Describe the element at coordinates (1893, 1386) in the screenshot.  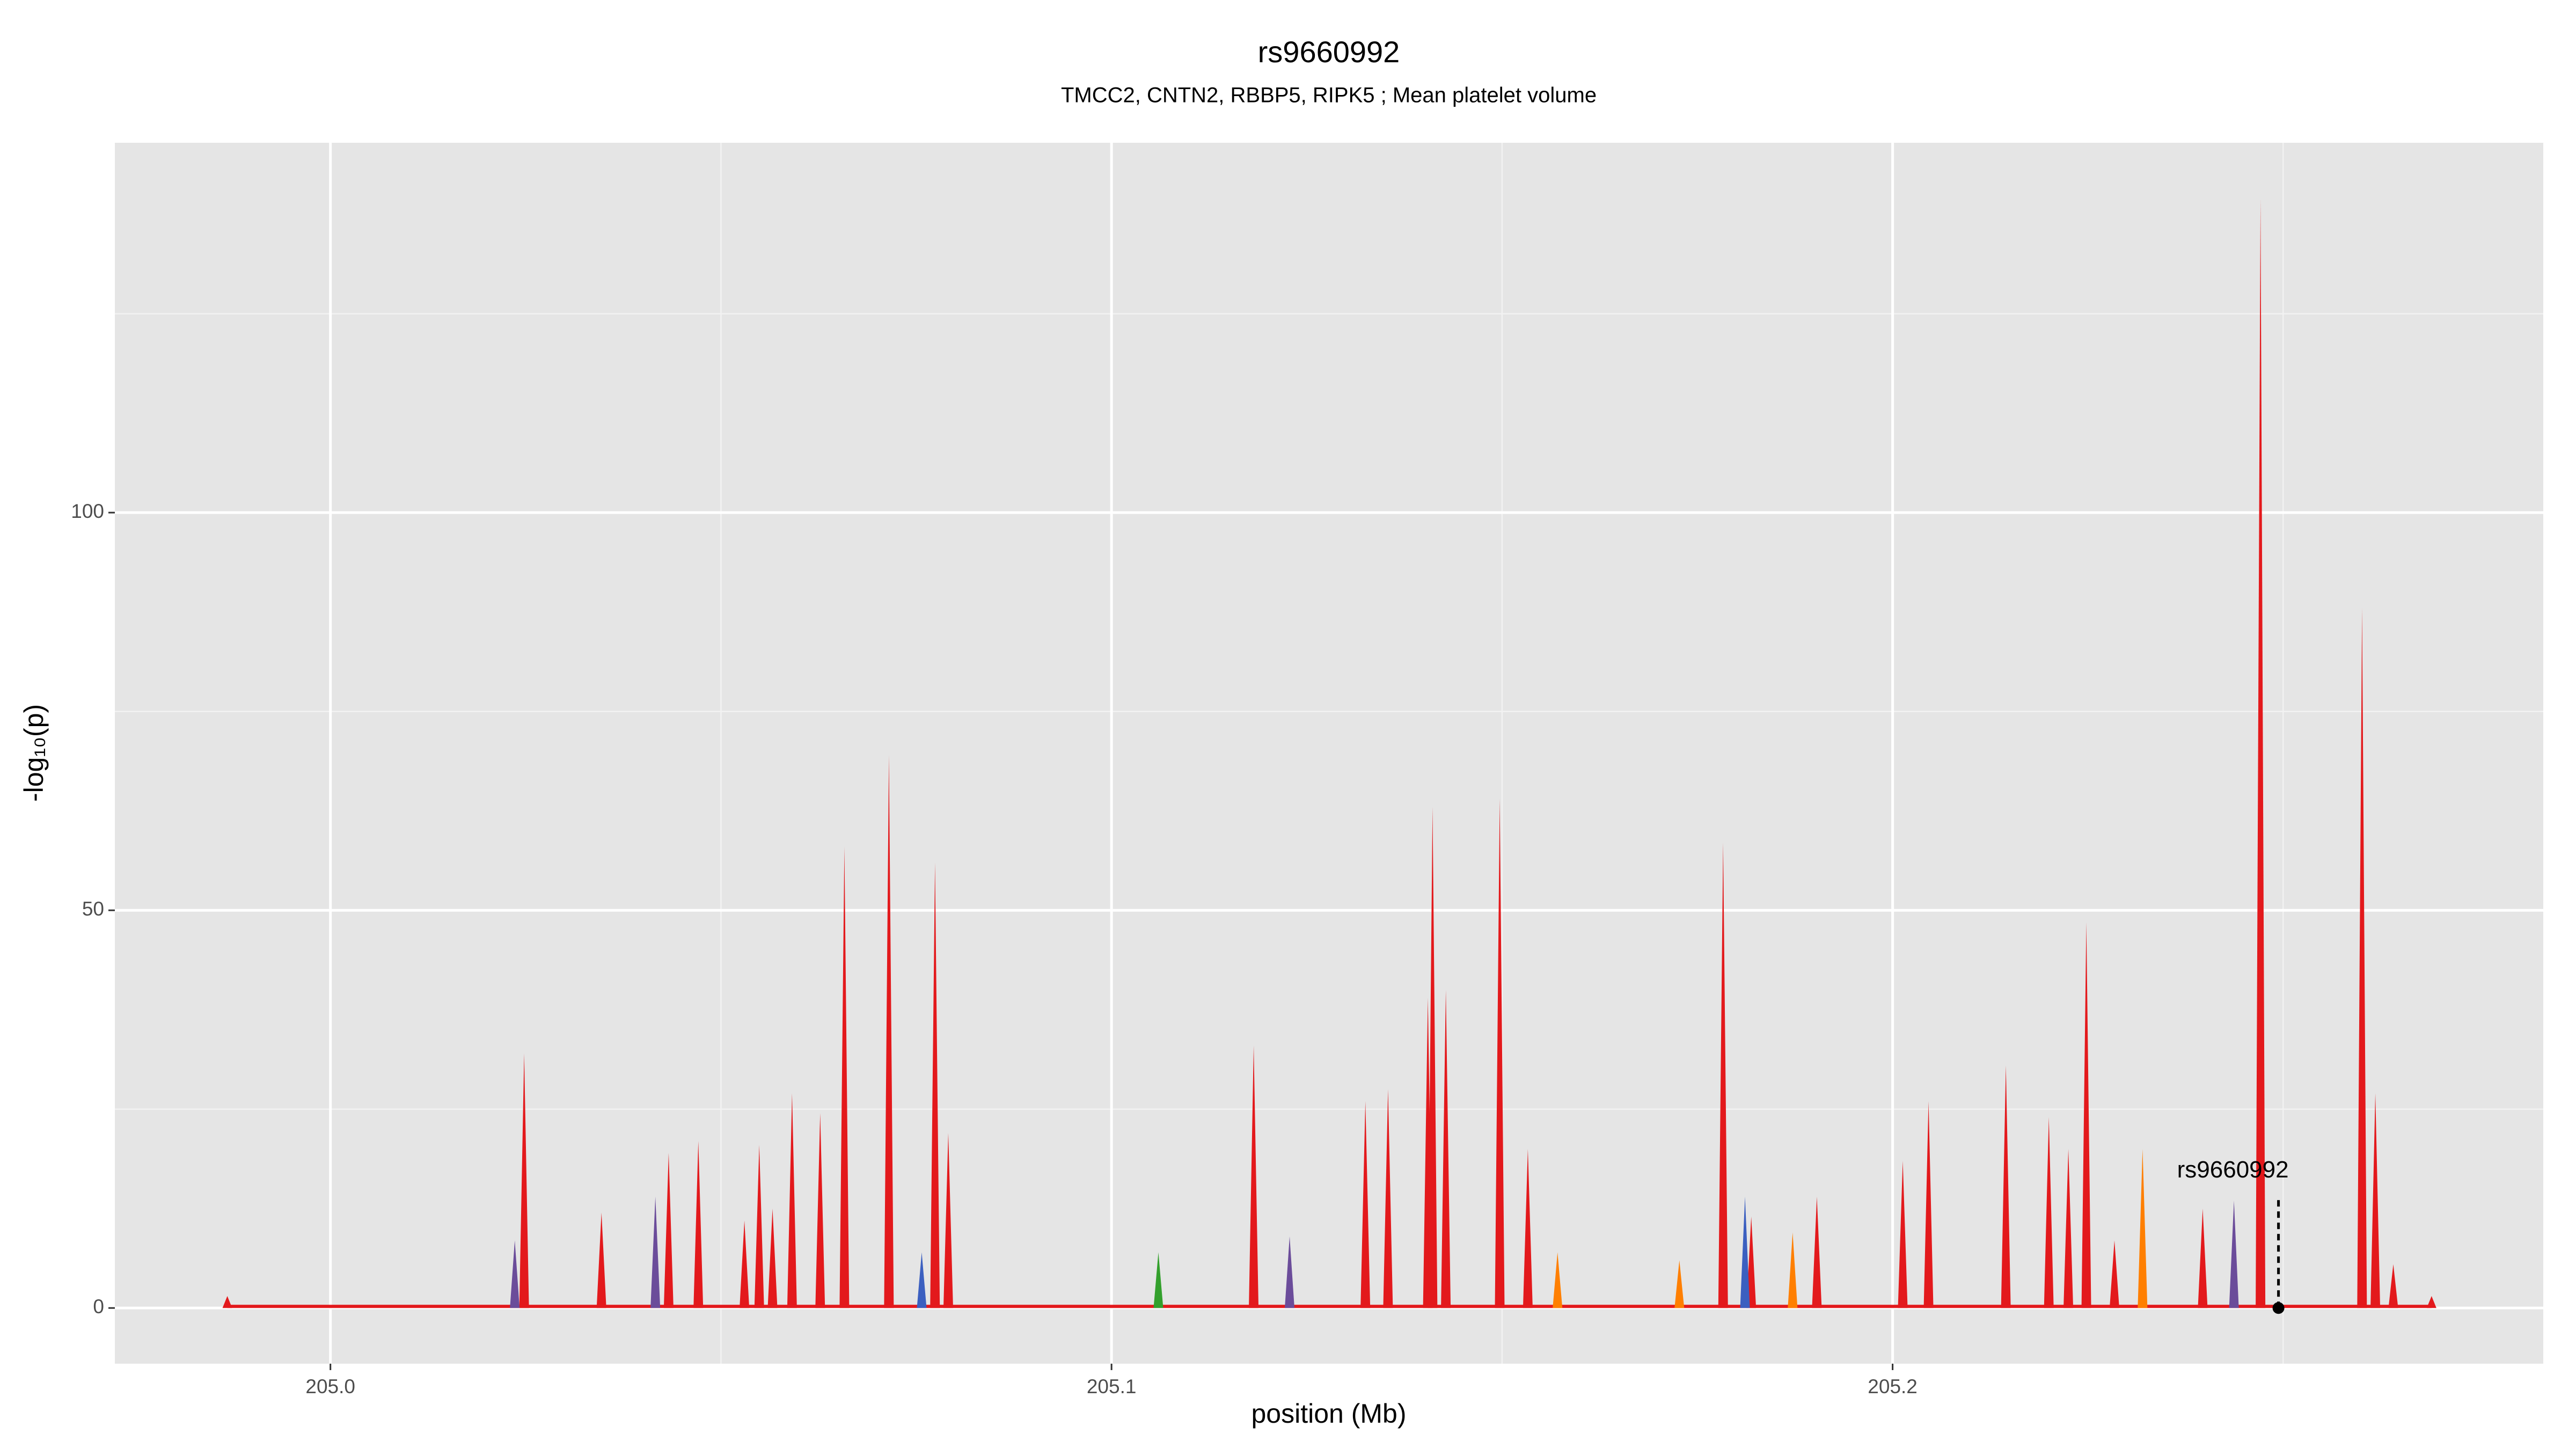
I see `x-tick-label: 205.2` at that location.